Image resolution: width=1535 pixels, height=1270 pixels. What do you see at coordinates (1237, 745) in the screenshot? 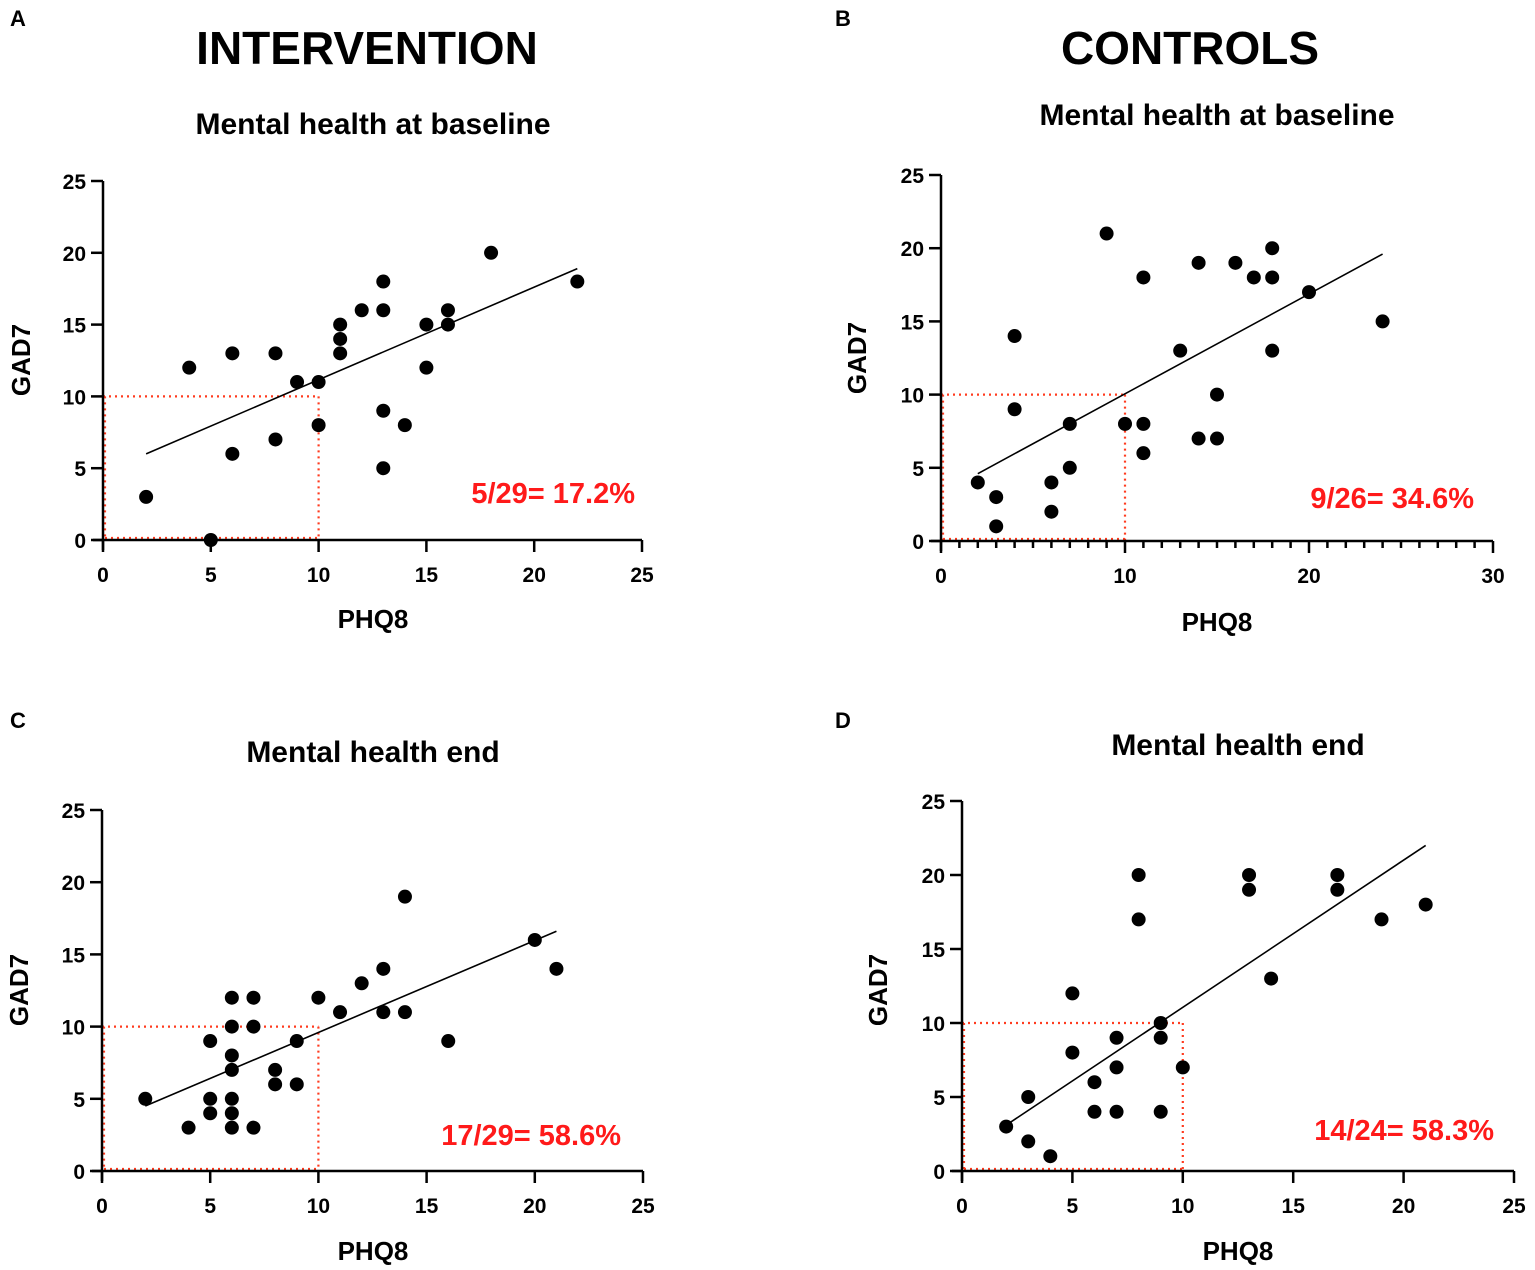
I see `chart-title-d: Mental health end` at bounding box center [1237, 745].